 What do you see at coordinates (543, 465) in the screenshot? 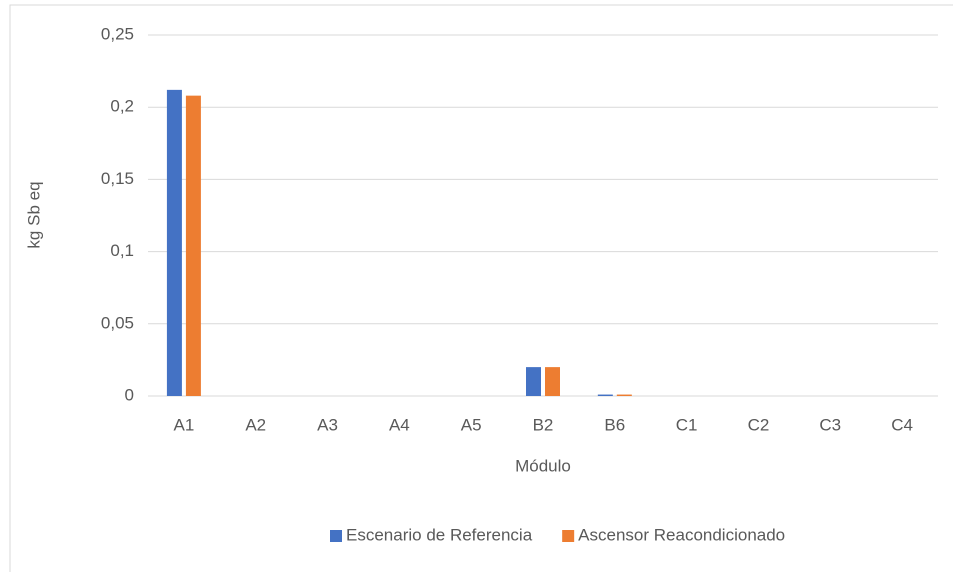
I see `x-axis-label: Módulo` at bounding box center [543, 465].